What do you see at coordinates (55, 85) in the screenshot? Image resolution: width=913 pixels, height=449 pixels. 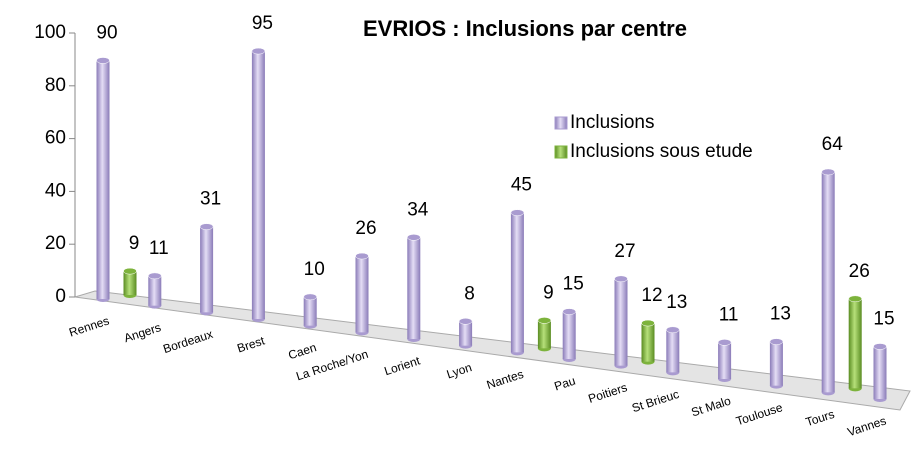 I see `y-tick-label: 80` at bounding box center [55, 85].